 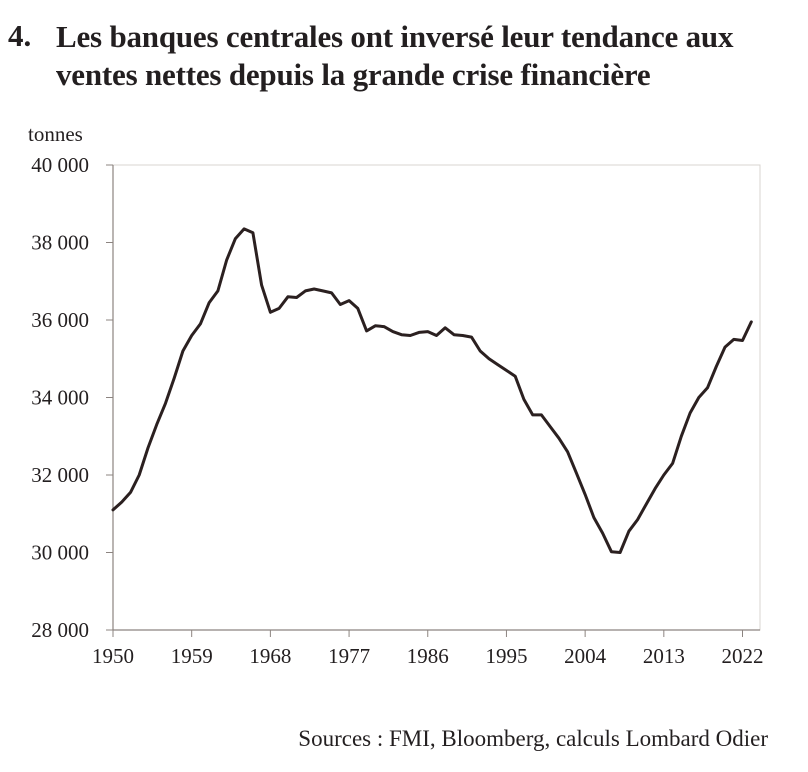 I want to click on y-tick-label: 32 000, so click(x=60, y=475).